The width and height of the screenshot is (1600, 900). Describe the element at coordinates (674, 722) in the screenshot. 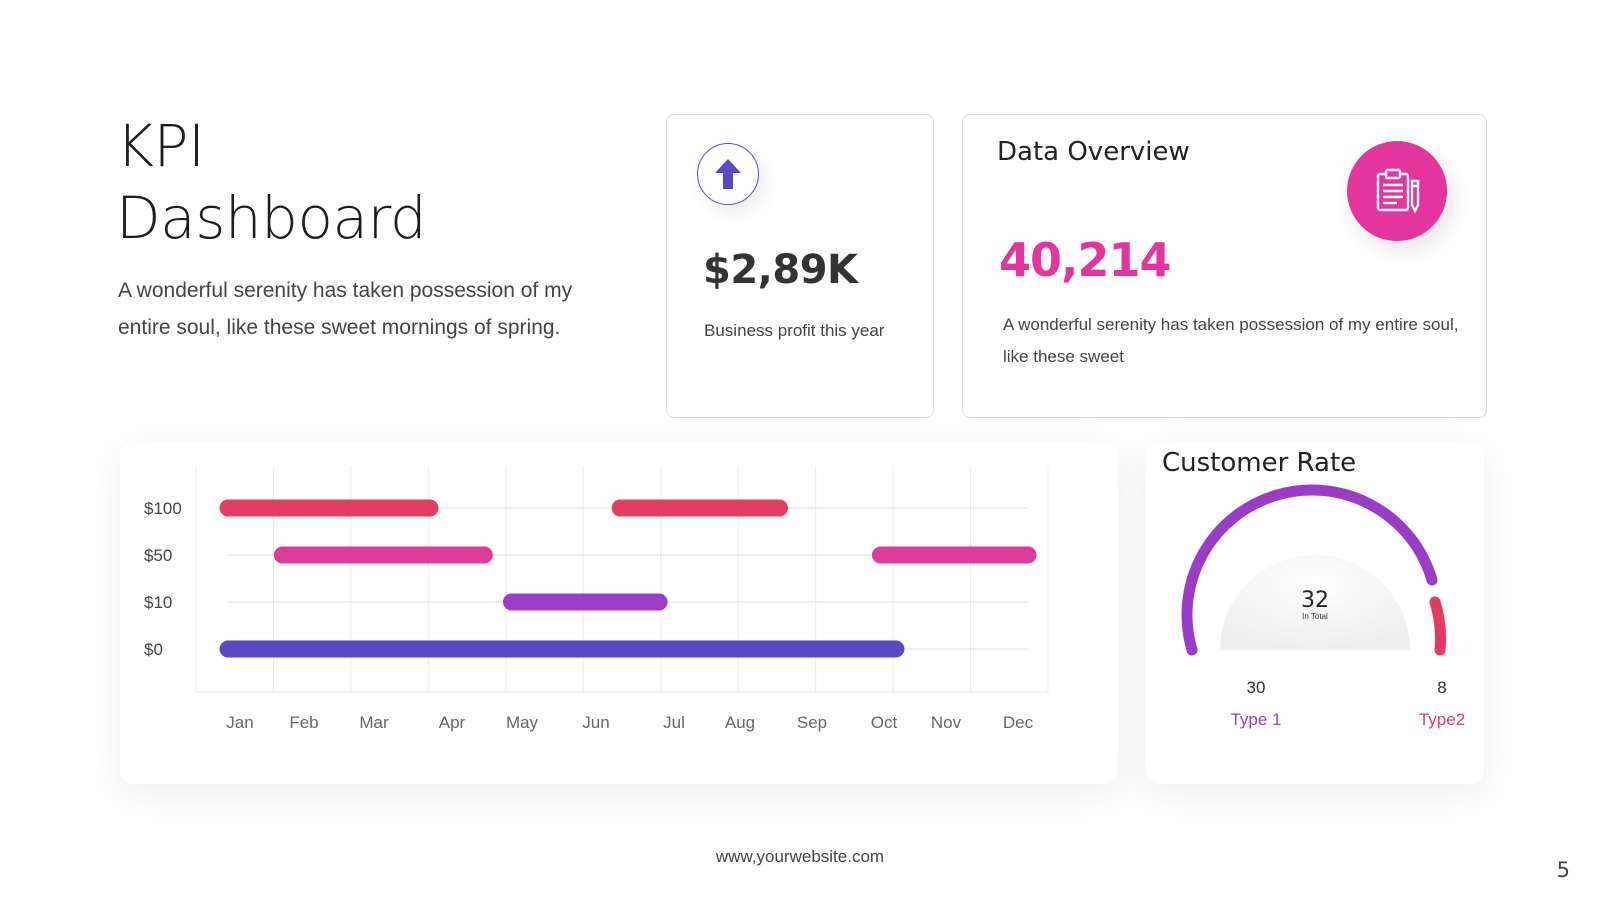

I see `x-tick-label: Jul` at that location.